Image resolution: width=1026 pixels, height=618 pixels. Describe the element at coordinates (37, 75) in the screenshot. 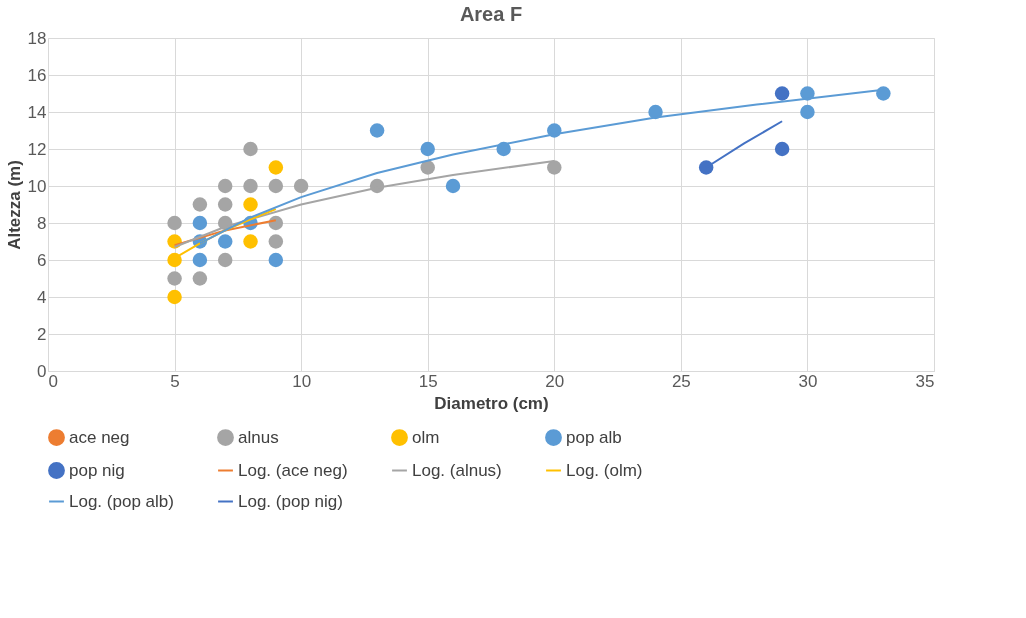

I see `y-tick-label: 16` at that location.